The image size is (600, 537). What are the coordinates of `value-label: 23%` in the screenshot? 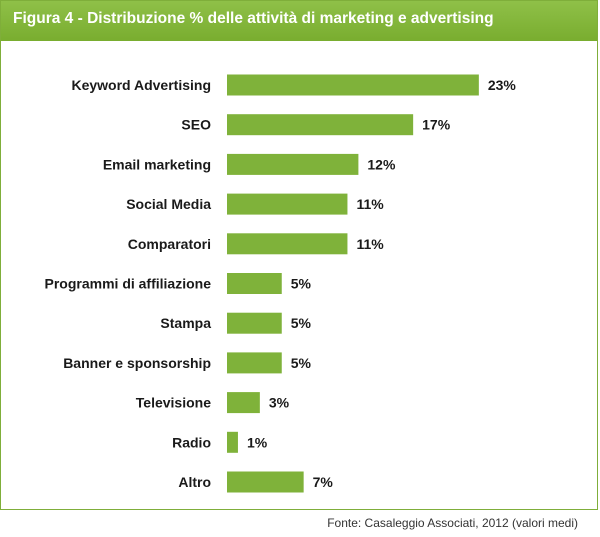 It's located at (502, 85).